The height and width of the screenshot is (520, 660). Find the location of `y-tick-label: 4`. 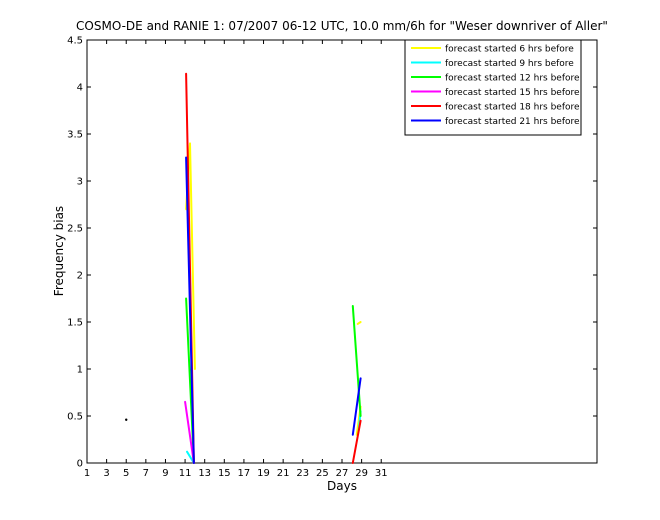

y-tick-label: 4 is located at coordinates (80, 88).